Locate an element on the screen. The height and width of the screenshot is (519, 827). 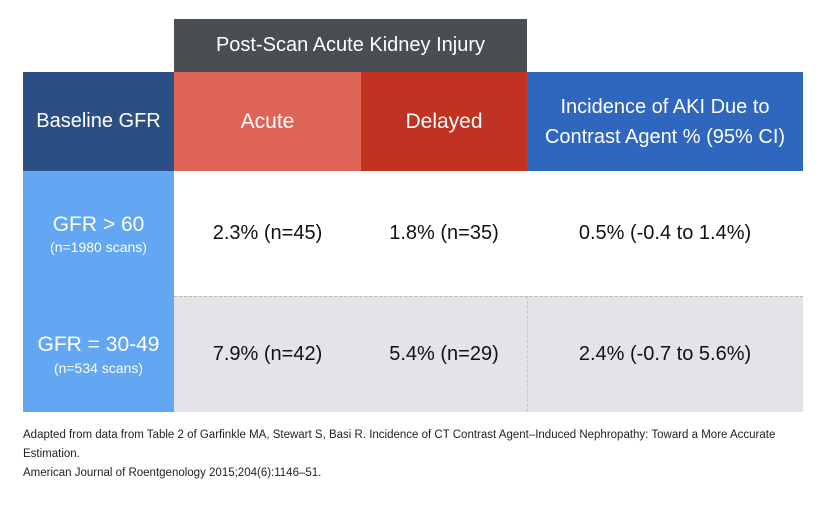
row-label-main: GFR > 60 is located at coordinates (98, 224).